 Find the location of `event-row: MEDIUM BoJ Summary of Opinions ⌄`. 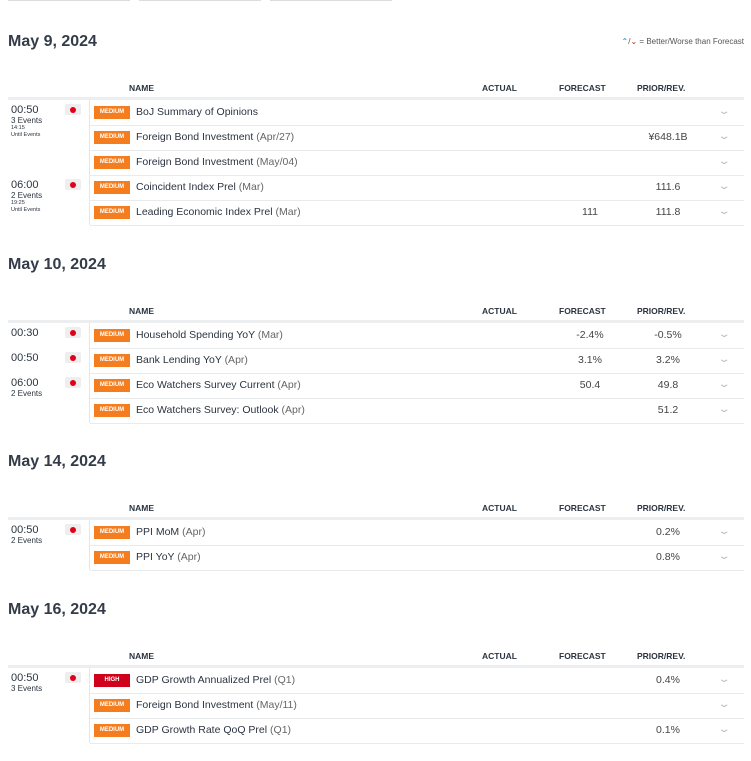

event-row: MEDIUM BoJ Summary of Opinions ⌄ is located at coordinates (417, 113).